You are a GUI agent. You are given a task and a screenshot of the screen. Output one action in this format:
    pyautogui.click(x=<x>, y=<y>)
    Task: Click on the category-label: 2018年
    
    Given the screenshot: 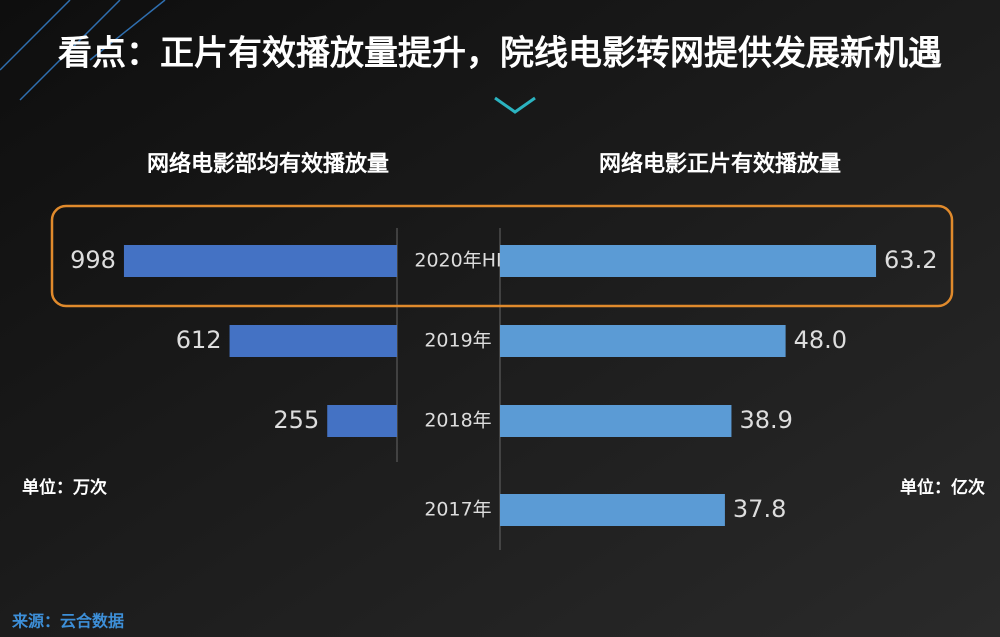 What is the action you would take?
    pyautogui.click(x=457, y=421)
    